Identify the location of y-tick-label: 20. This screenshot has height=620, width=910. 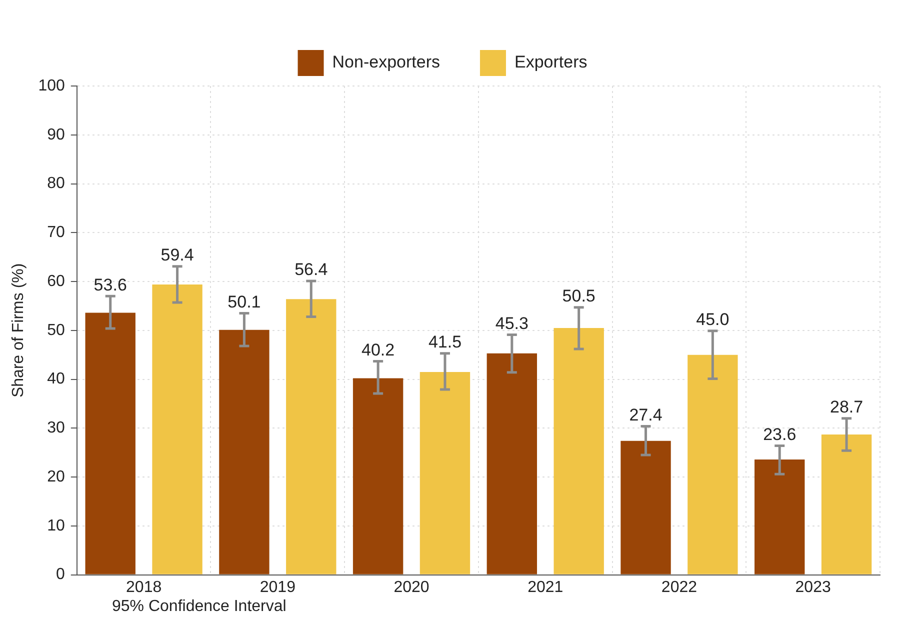
(56, 477).